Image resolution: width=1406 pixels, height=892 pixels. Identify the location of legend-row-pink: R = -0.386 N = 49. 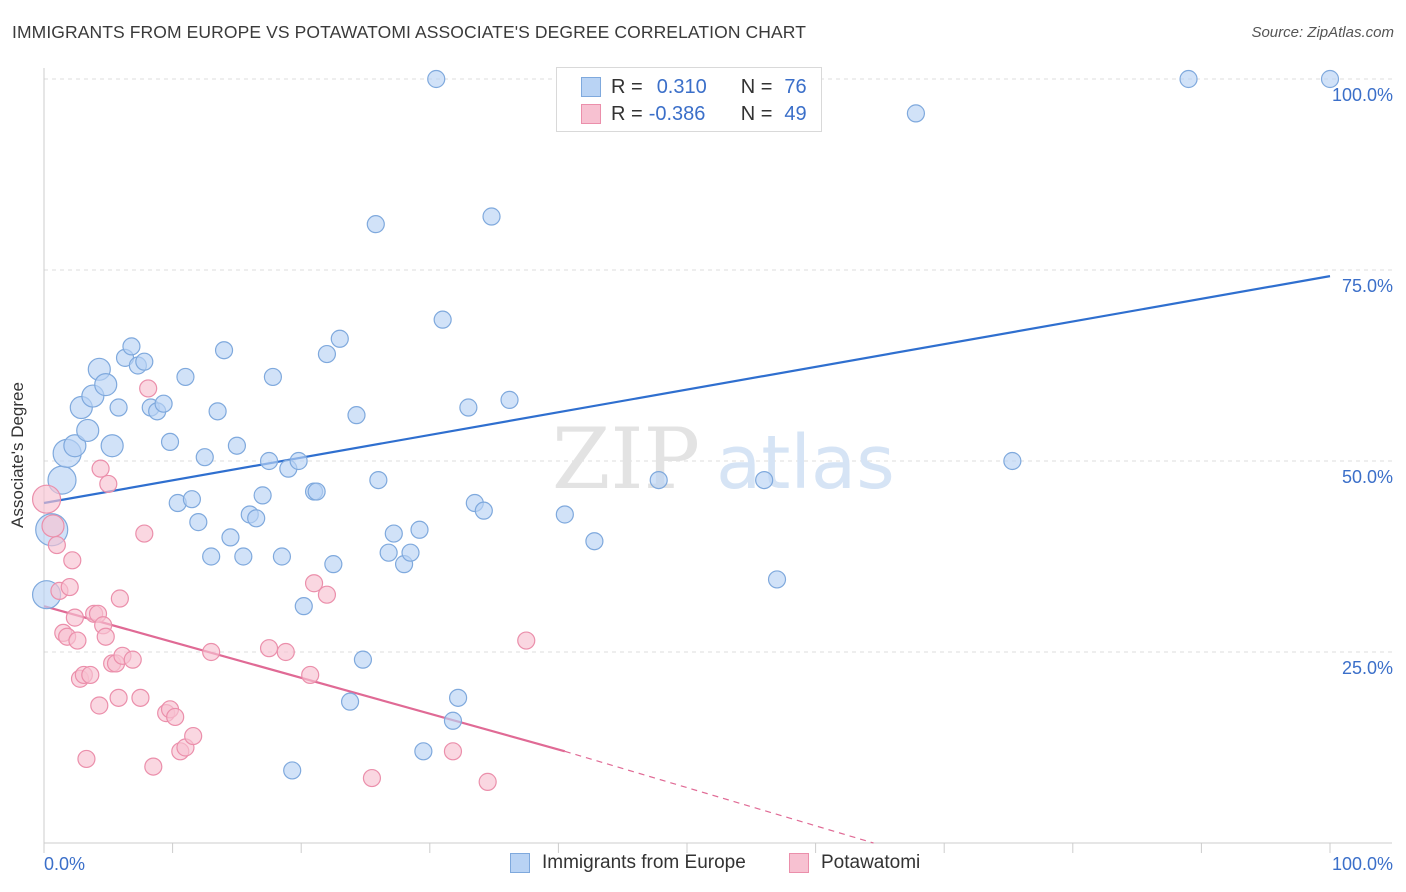
(694, 114).